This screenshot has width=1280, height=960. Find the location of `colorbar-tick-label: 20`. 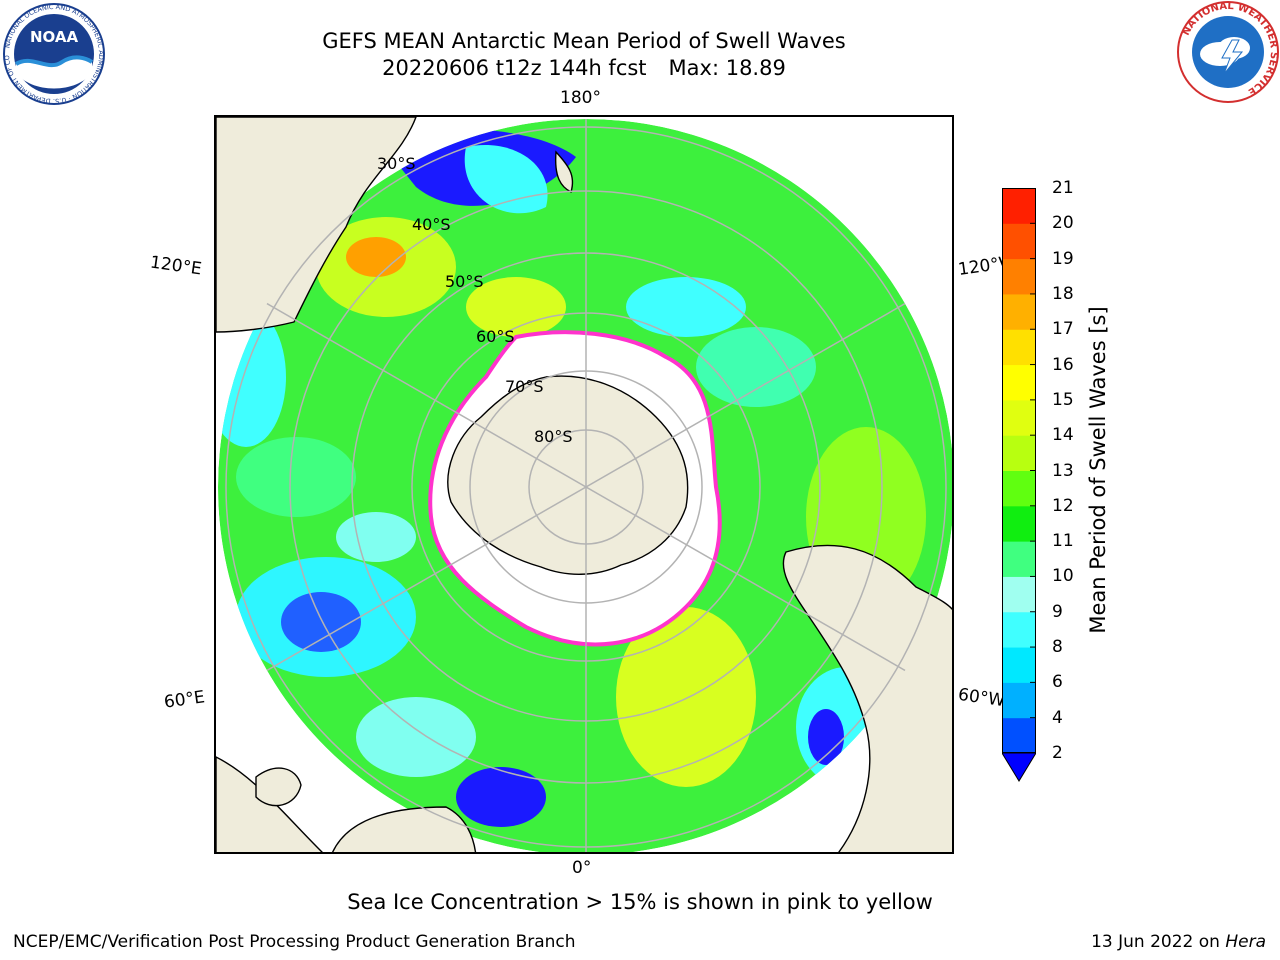

colorbar-tick-label: 20 is located at coordinates (1063, 223).